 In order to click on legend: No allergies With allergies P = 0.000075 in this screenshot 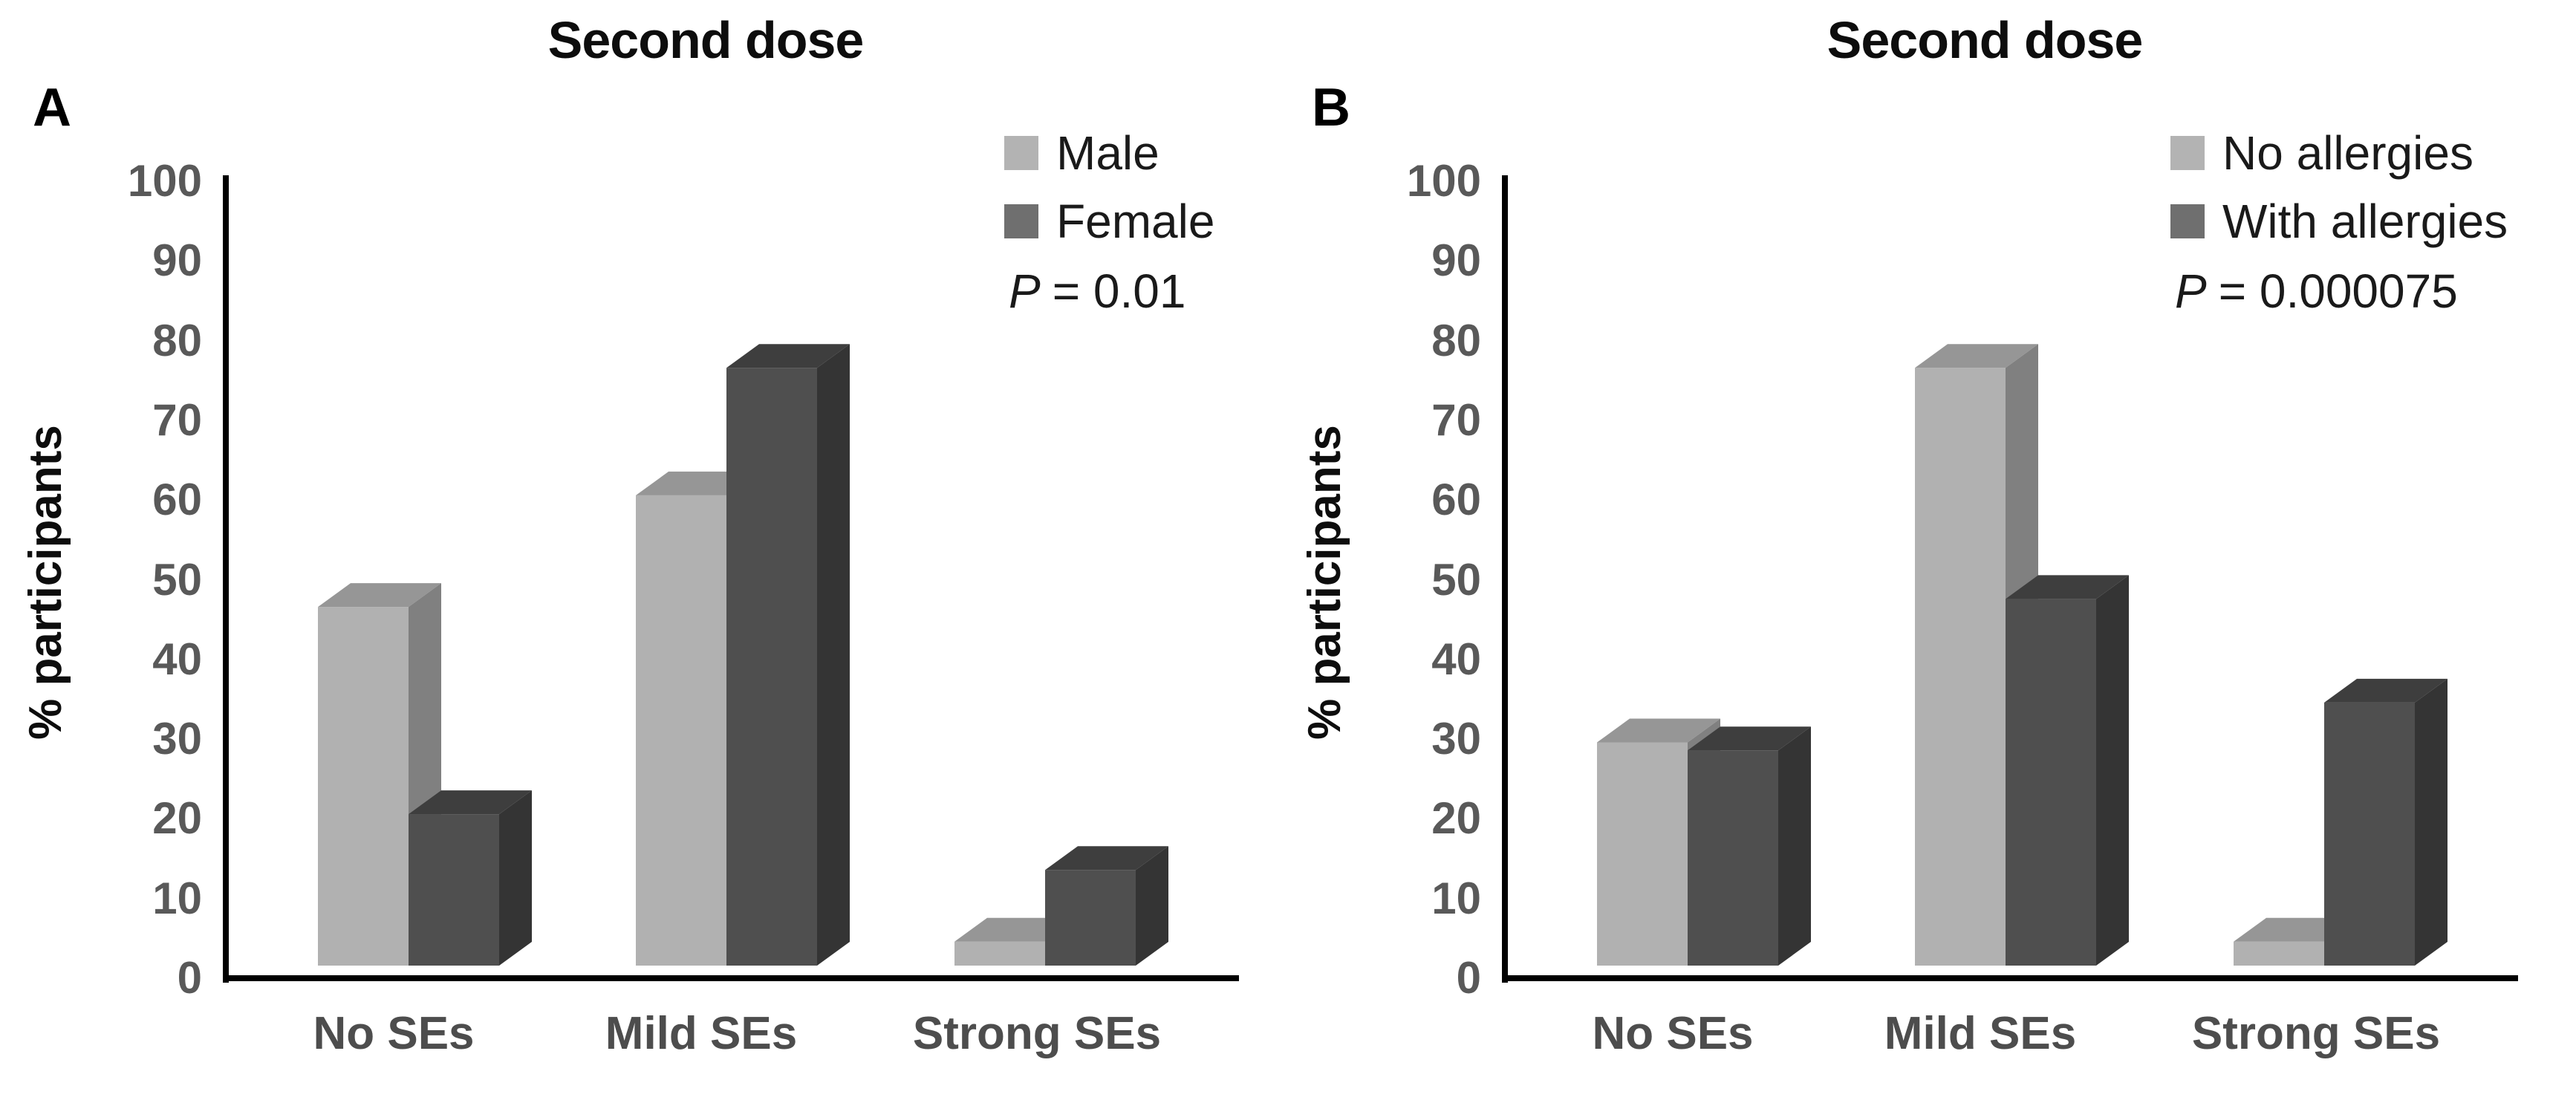, I will do `click(2339, 223)`.